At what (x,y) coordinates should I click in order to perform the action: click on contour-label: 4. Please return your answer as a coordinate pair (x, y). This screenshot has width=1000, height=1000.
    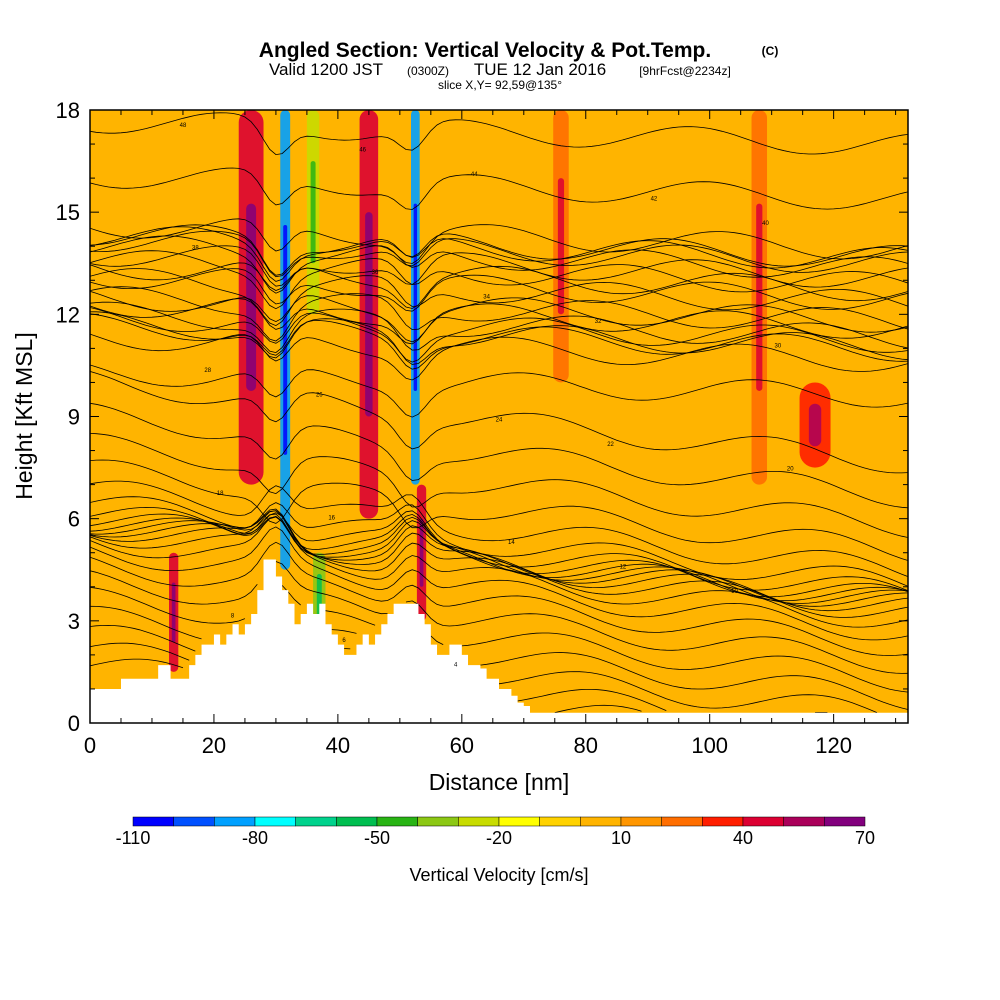
    Looking at the image, I should click on (456, 665).